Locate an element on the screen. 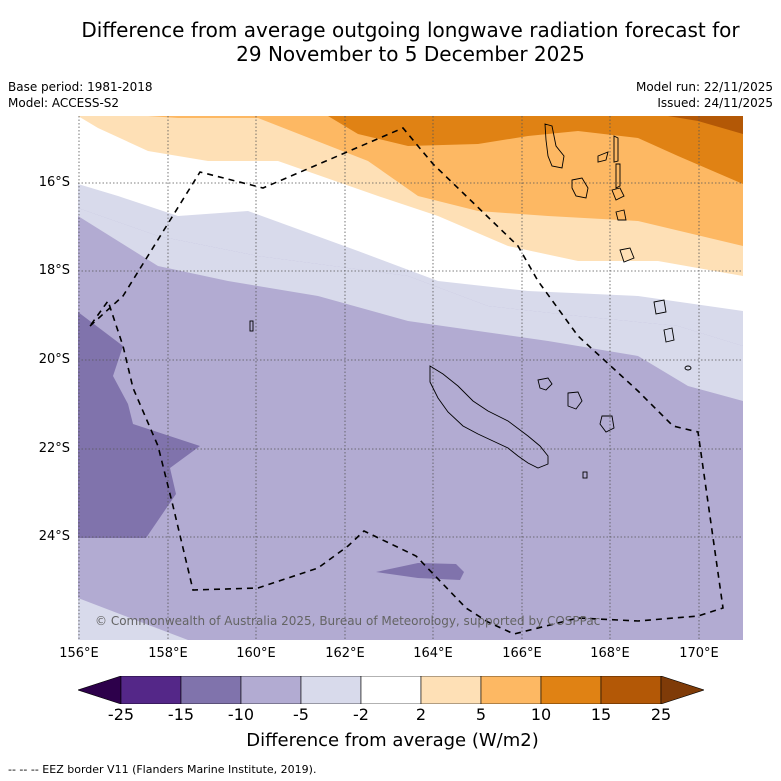 This screenshot has height=781, width=781. issued-date: Issued: 24/11/2025 is located at coordinates (715, 103).